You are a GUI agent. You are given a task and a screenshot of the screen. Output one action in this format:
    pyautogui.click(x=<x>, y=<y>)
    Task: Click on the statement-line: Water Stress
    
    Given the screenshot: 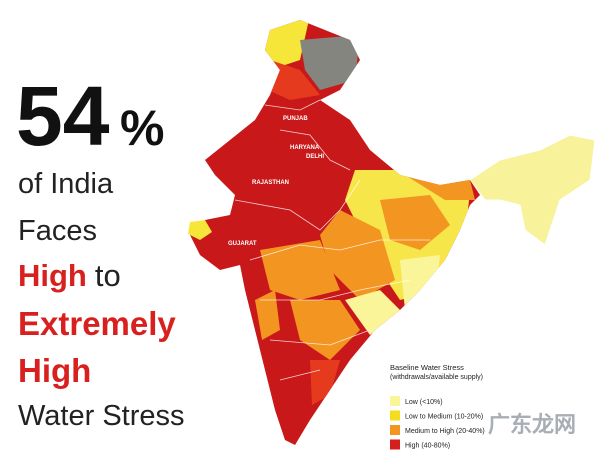 What is the action you would take?
    pyautogui.click(x=101, y=416)
    